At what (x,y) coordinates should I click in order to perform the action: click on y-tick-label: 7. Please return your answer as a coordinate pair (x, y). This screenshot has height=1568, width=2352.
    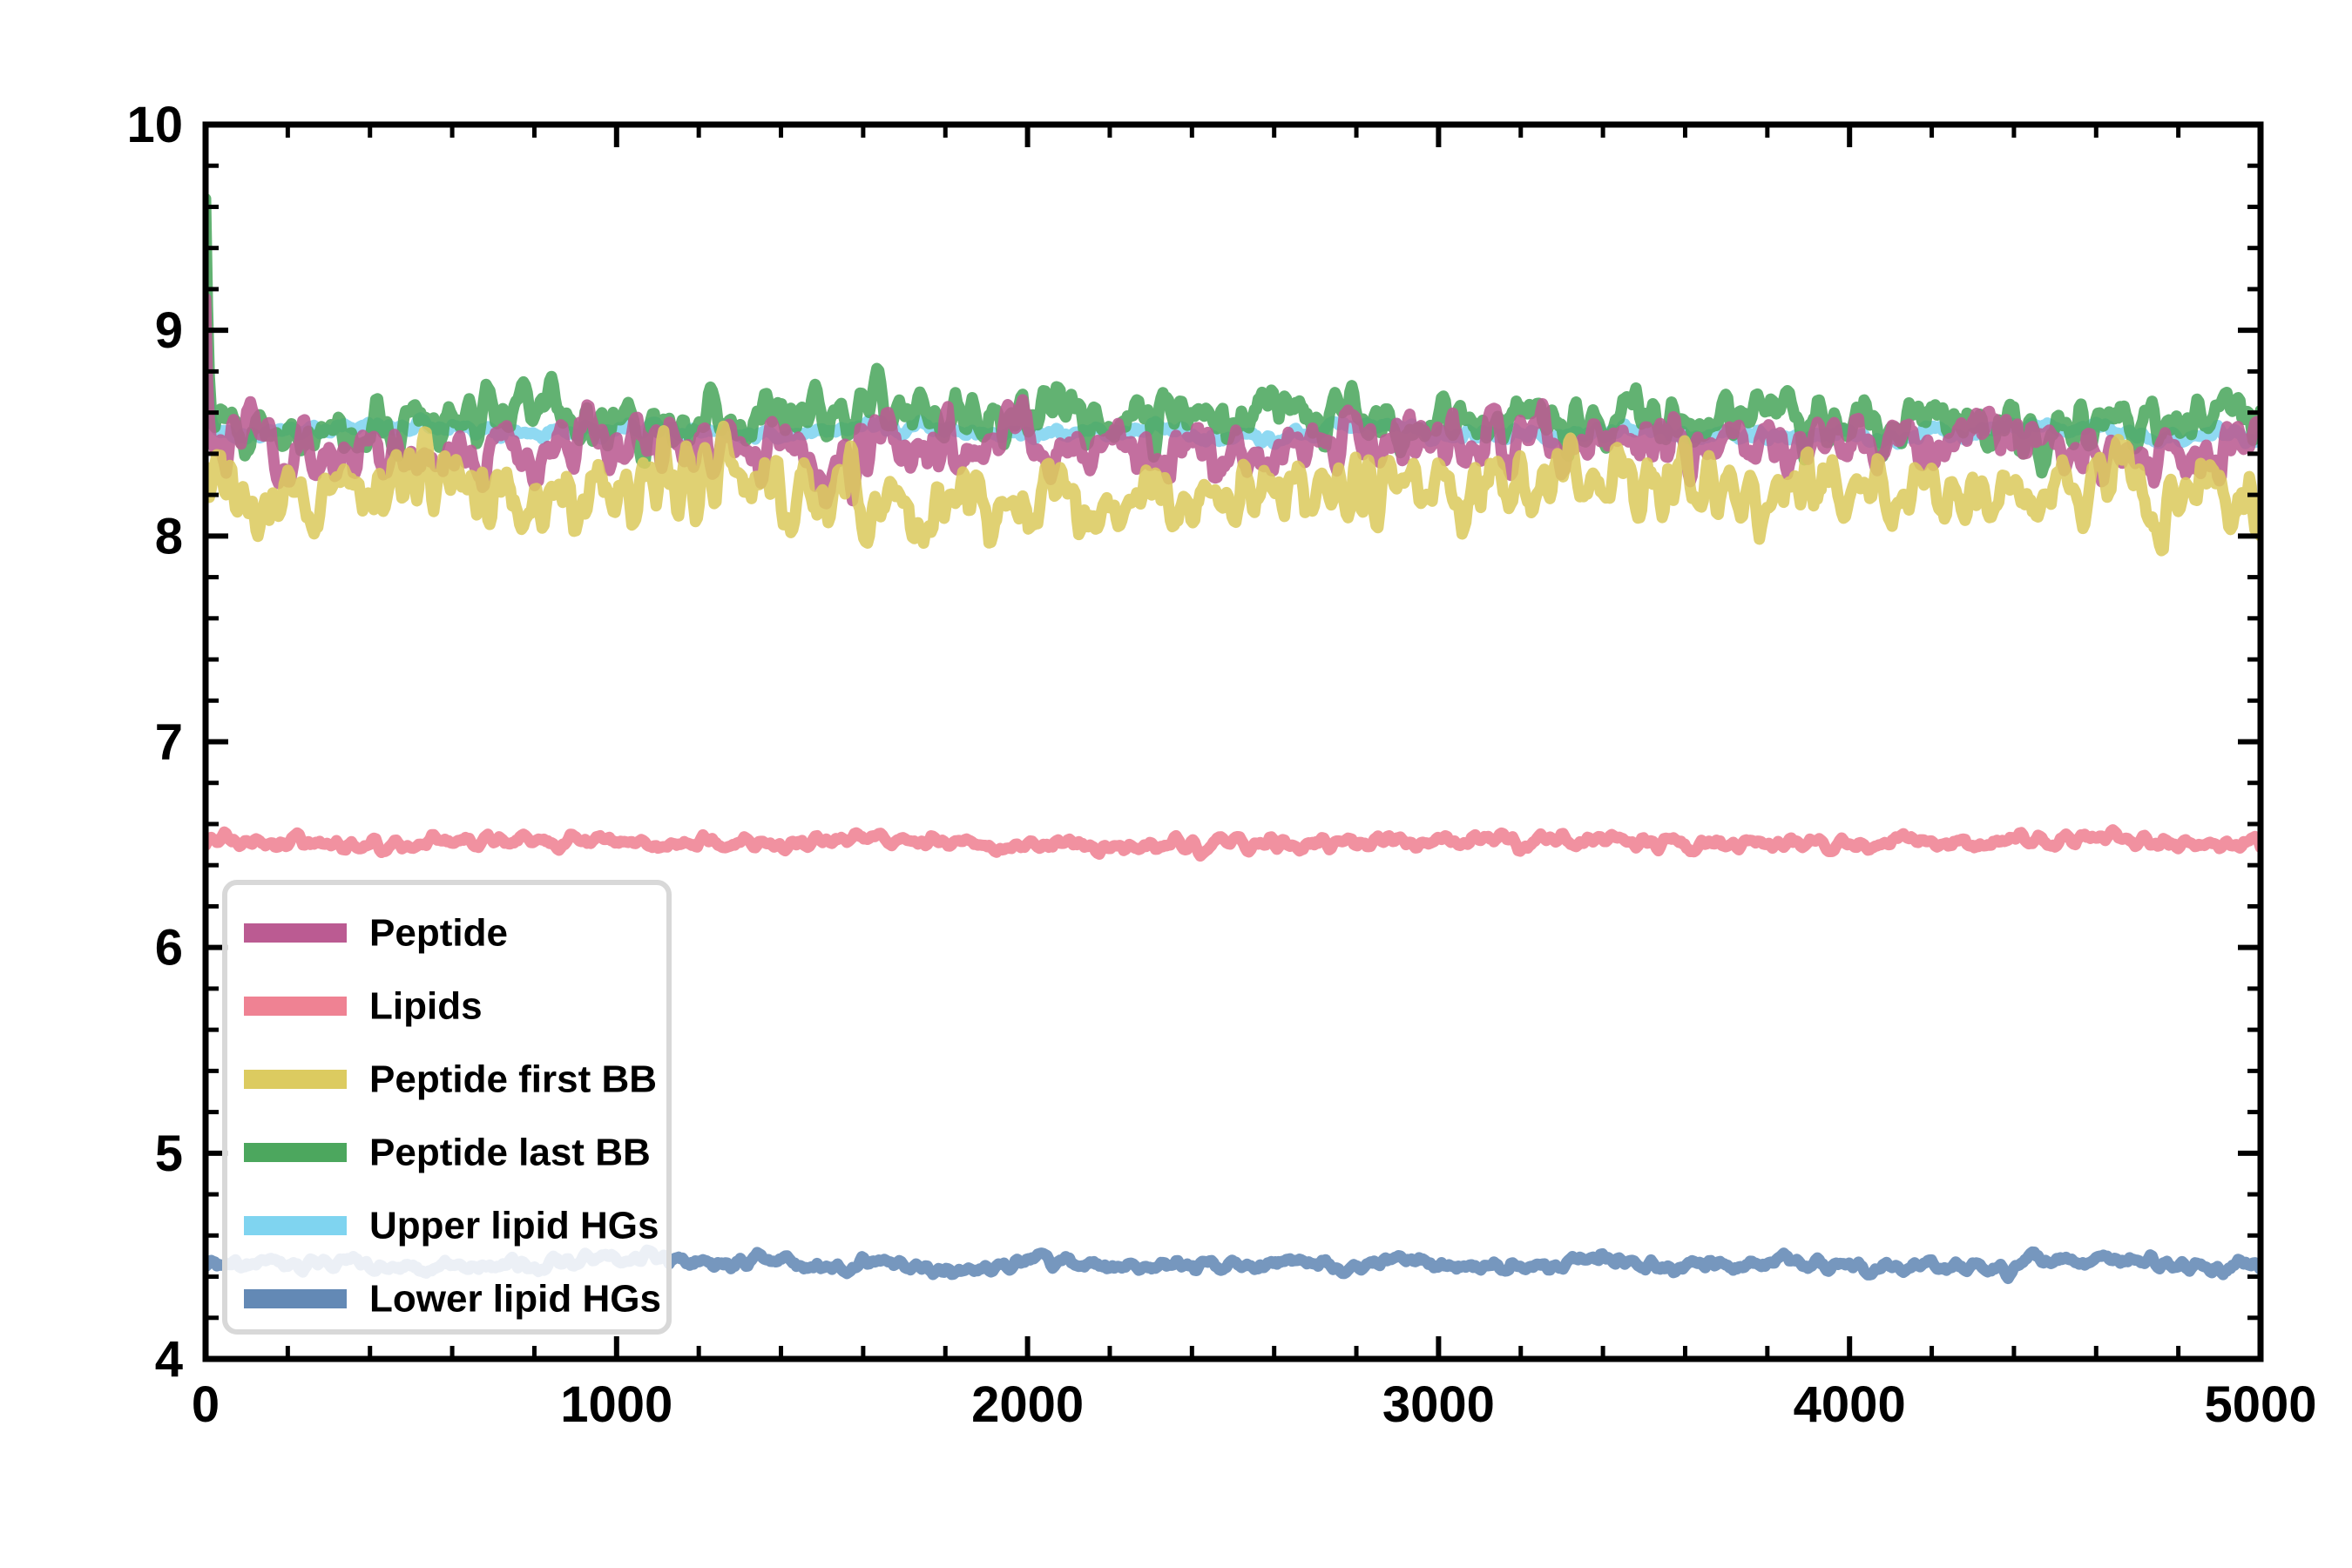
    Looking at the image, I should click on (169, 742).